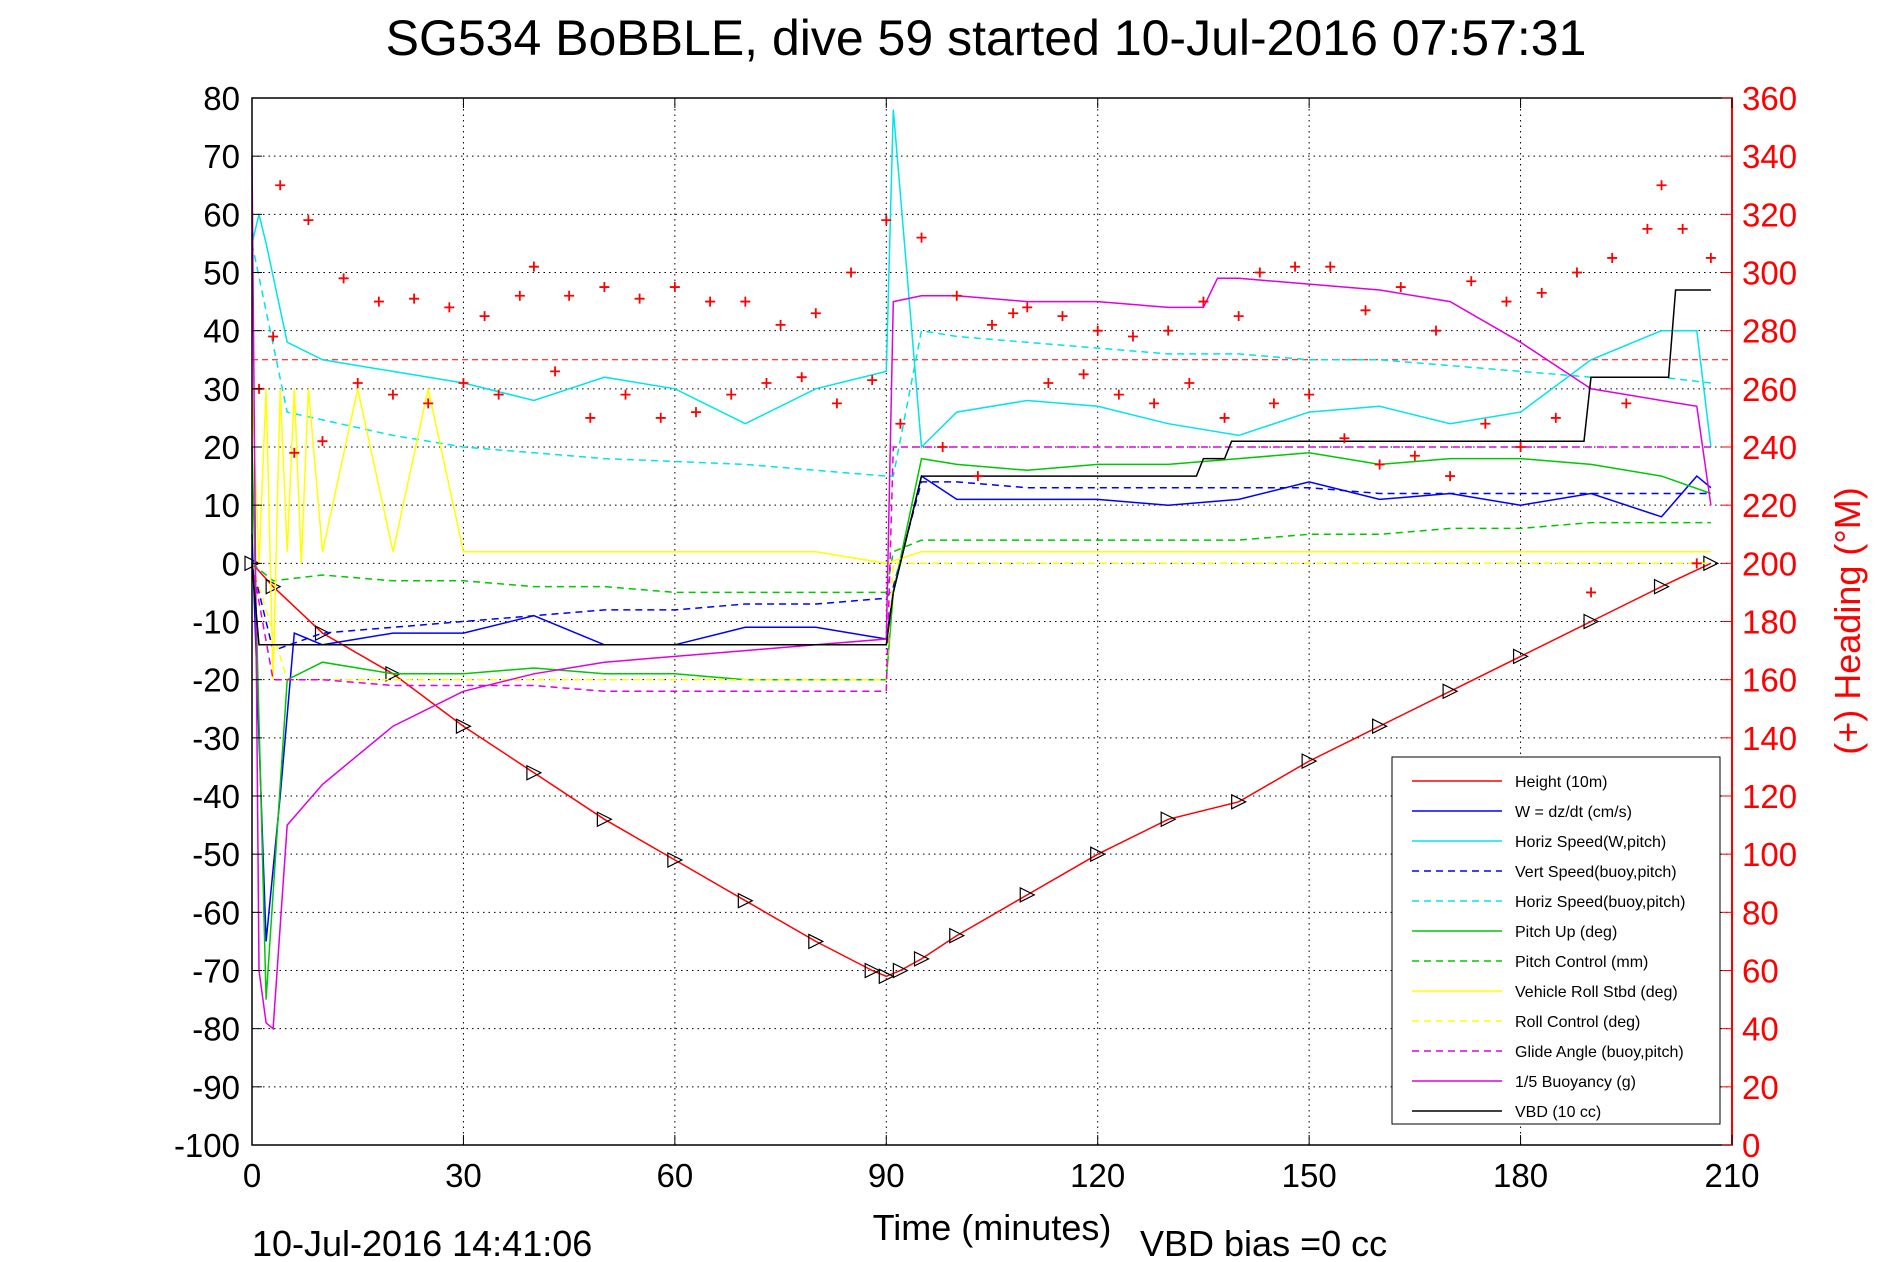 The height and width of the screenshot is (1262, 1891). I want to click on right-tick-label: 80, so click(1760, 912).